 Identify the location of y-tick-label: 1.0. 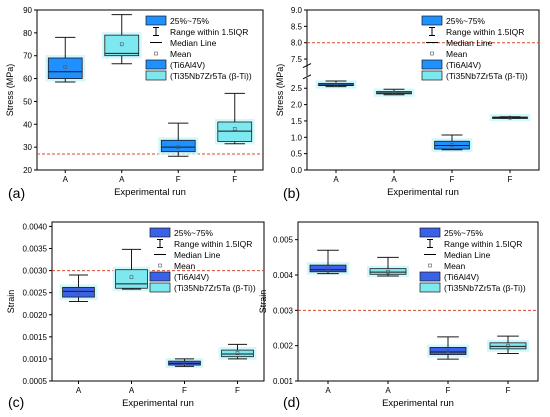
(297, 137).